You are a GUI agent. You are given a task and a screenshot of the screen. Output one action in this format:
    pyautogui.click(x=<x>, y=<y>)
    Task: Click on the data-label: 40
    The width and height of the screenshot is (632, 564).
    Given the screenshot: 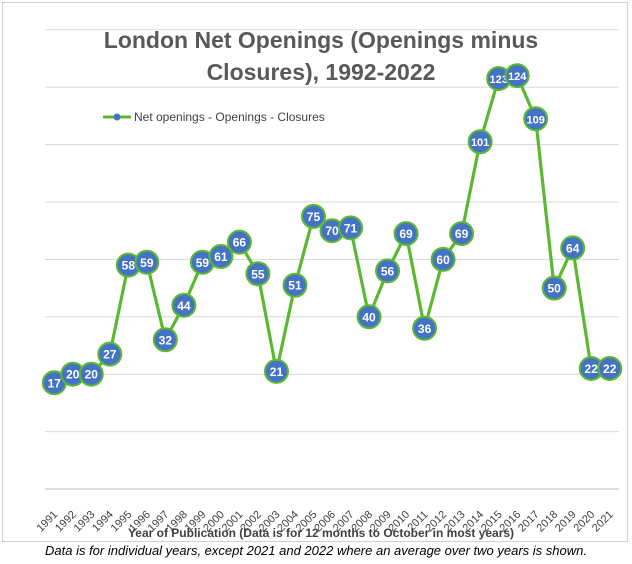 What is the action you would take?
    pyautogui.click(x=369, y=317)
    